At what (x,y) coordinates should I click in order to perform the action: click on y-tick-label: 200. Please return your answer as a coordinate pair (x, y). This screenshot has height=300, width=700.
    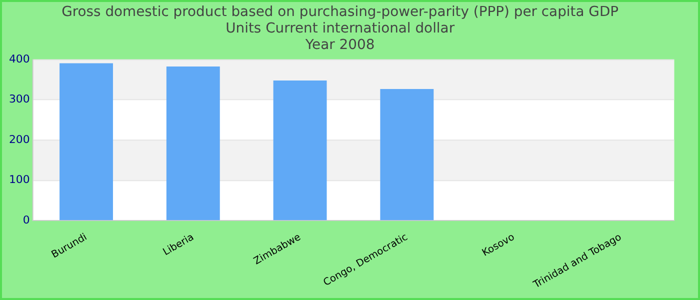
    Looking at the image, I should click on (19, 139).